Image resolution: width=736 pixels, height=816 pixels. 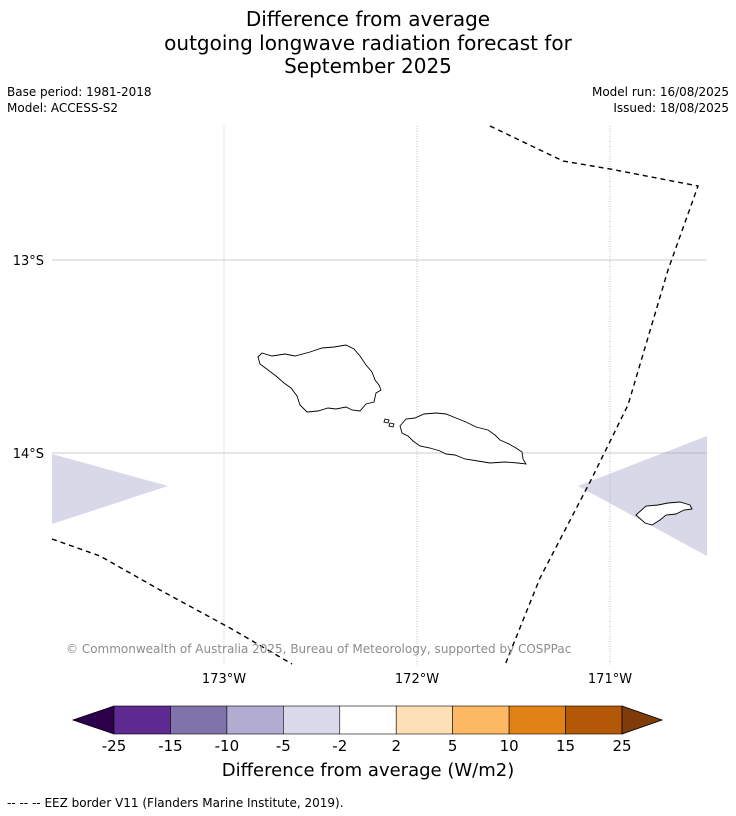 What do you see at coordinates (63, 108) in the screenshot?
I see `model-name: Model: ACCESS-S2` at bounding box center [63, 108].